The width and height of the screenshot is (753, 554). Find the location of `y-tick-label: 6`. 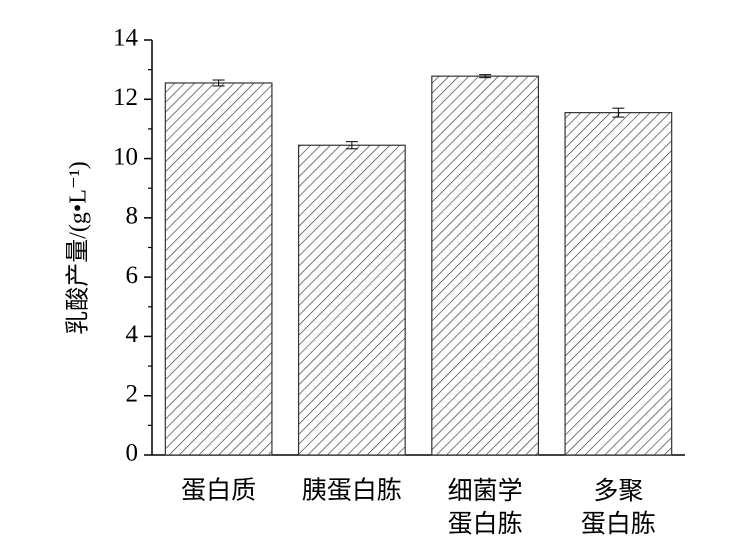

y-tick-label: 6 is located at coordinates (132, 275).